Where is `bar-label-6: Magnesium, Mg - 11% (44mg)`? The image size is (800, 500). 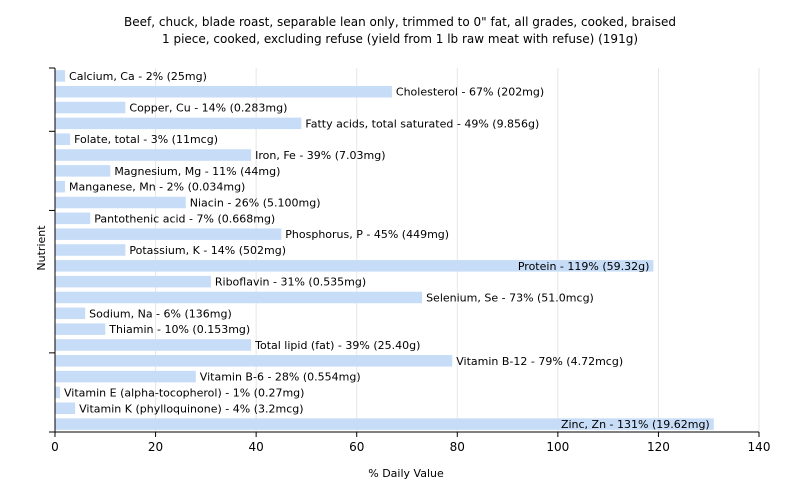 bar-label-6: Magnesium, Mg - 11% (44mg) is located at coordinates (197, 171).